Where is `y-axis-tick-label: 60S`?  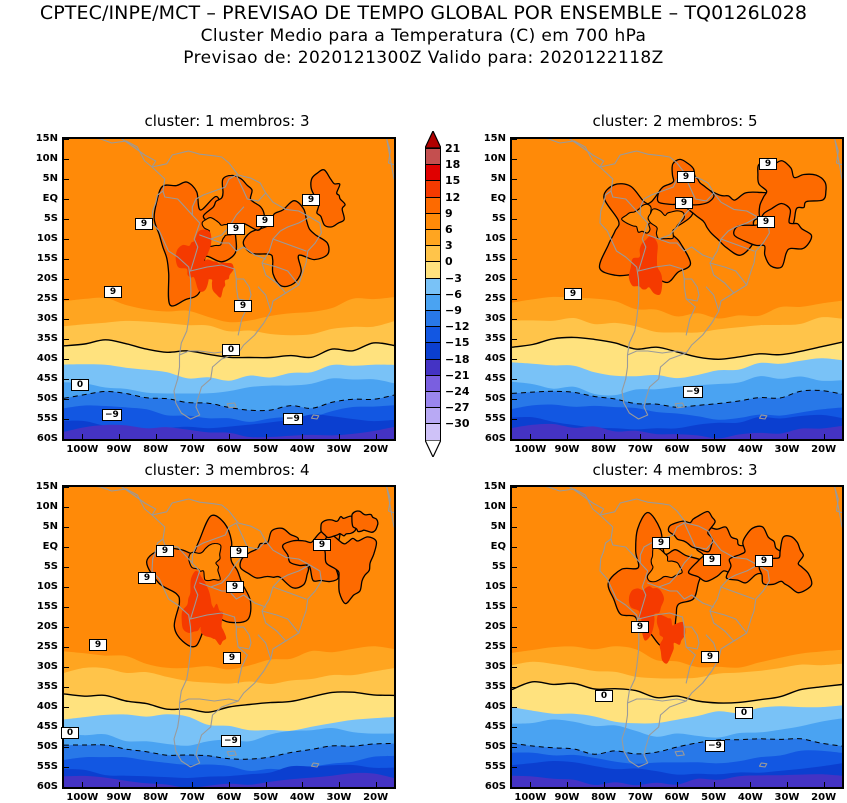
y-axis-tick-label: 60S is located at coordinates (47, 786).